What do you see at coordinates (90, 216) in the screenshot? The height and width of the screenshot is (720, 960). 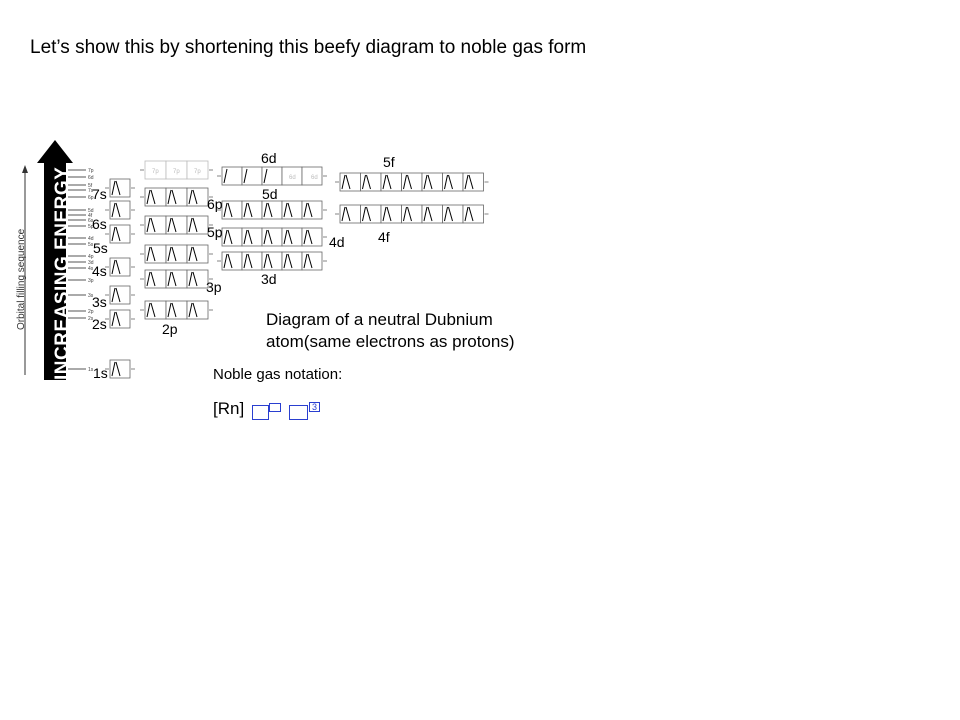 I see `ladder-tick-label: 4f` at bounding box center [90, 216].